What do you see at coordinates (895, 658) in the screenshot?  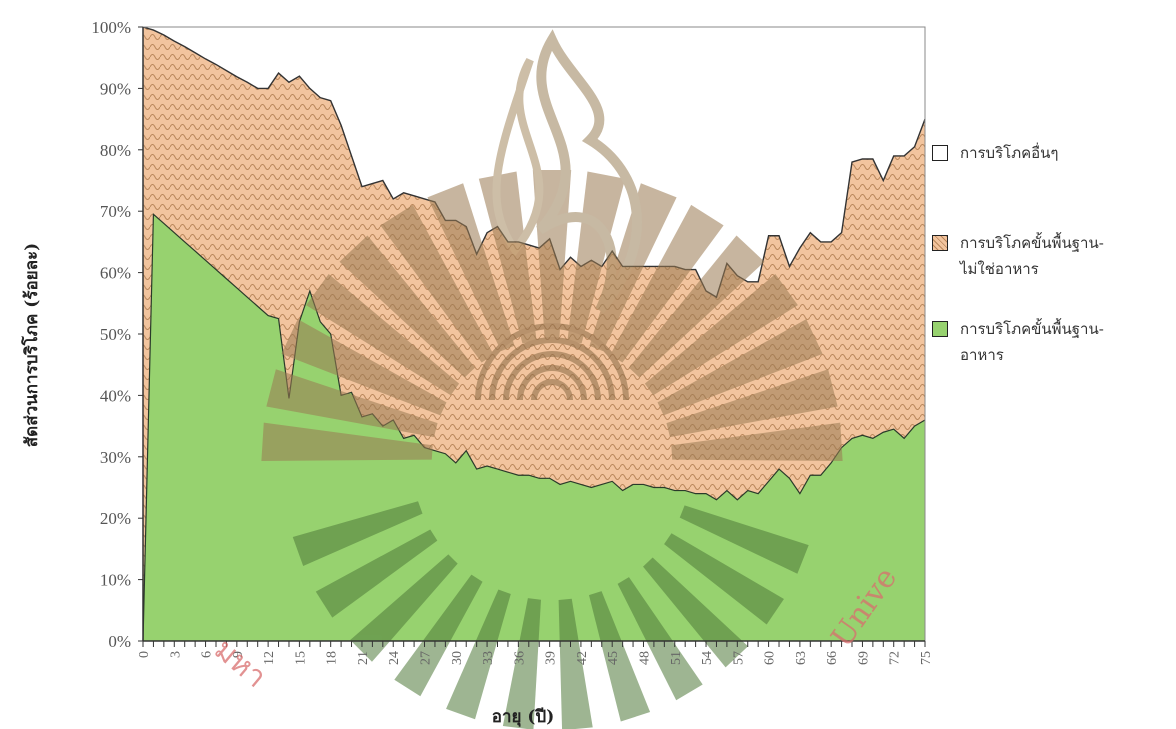 I see `x-tick-label: 72` at bounding box center [895, 658].